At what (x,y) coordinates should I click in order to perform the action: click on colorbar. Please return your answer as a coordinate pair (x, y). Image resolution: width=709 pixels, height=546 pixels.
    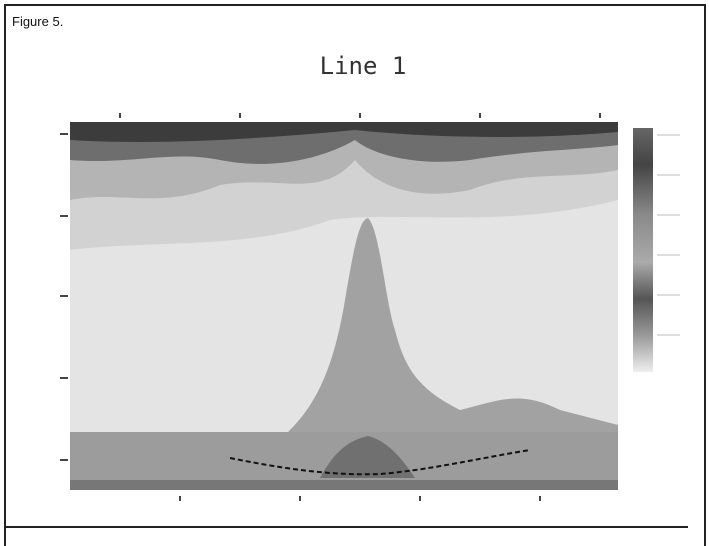
    Looking at the image, I should click on (643, 250).